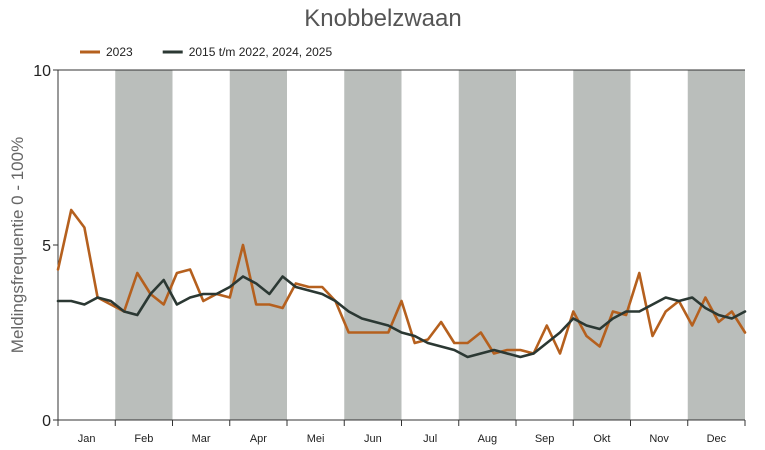  Describe the element at coordinates (119, 52) in the screenshot. I see `legend-label-0: 2023` at that location.